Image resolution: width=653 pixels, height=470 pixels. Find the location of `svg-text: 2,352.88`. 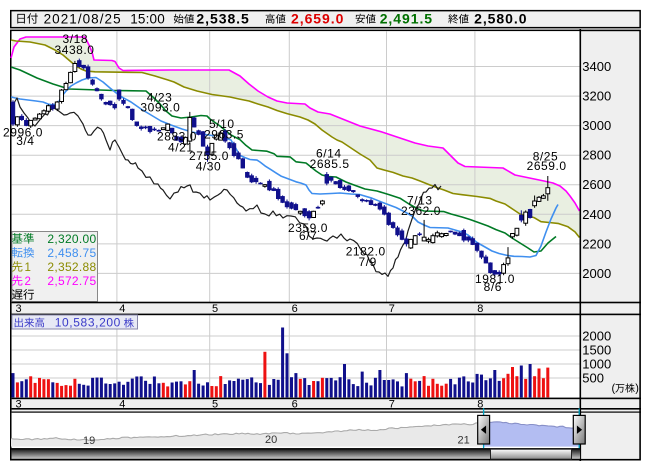

svg-text: 2,352.88 is located at coordinates (71, 267).